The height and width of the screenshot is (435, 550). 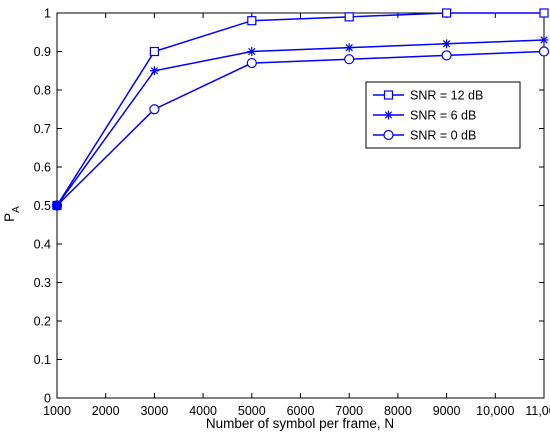 What do you see at coordinates (42, 52) in the screenshot?
I see `y-tick-label: 0.9` at bounding box center [42, 52].